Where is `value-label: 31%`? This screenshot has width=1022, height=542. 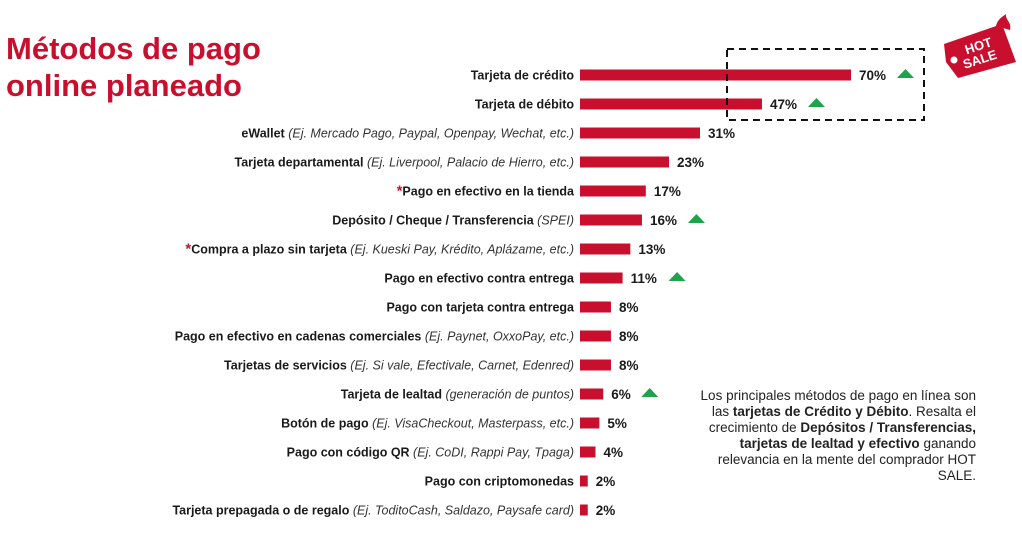
value-label: 31% is located at coordinates (721, 133).